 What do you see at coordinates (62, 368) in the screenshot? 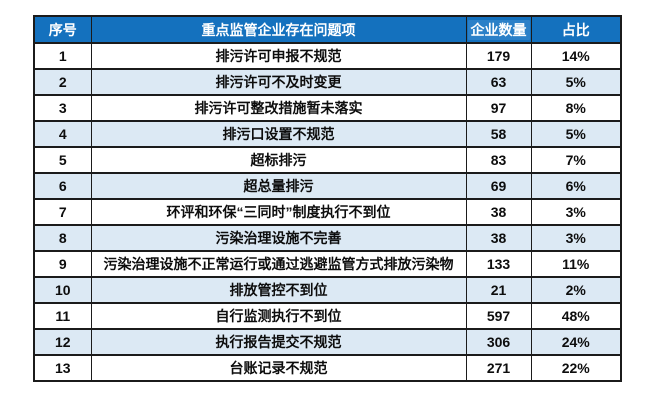
I see `row-number-cell: 13` at bounding box center [62, 368].